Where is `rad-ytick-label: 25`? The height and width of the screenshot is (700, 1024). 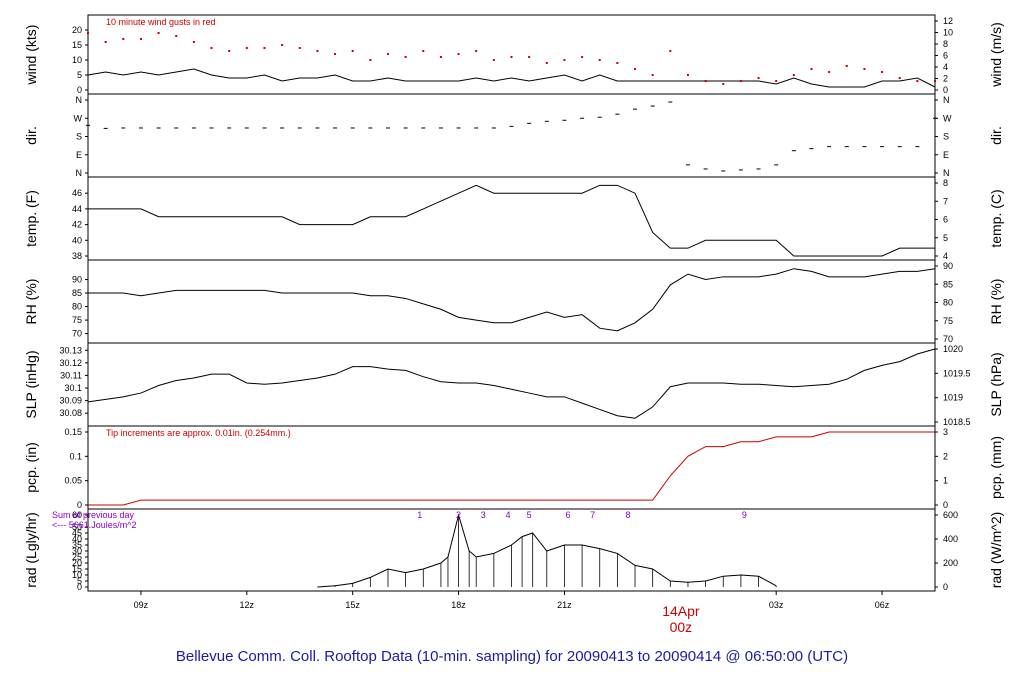 rad-ytick-label: 25 is located at coordinates (77, 557).